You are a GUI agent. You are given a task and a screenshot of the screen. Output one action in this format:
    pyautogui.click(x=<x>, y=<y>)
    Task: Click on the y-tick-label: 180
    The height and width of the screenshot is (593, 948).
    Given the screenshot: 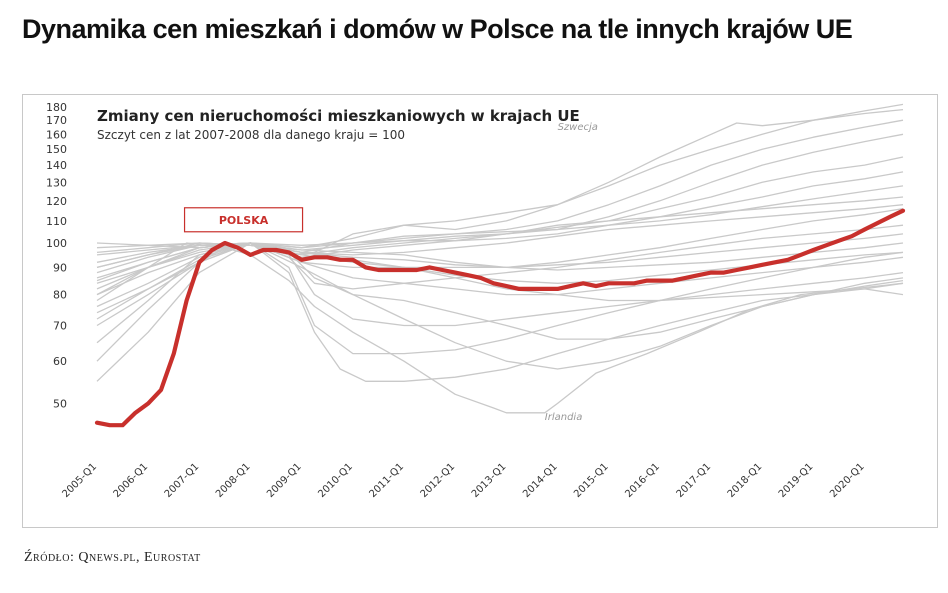 What is the action you would take?
    pyautogui.click(x=56, y=107)
    